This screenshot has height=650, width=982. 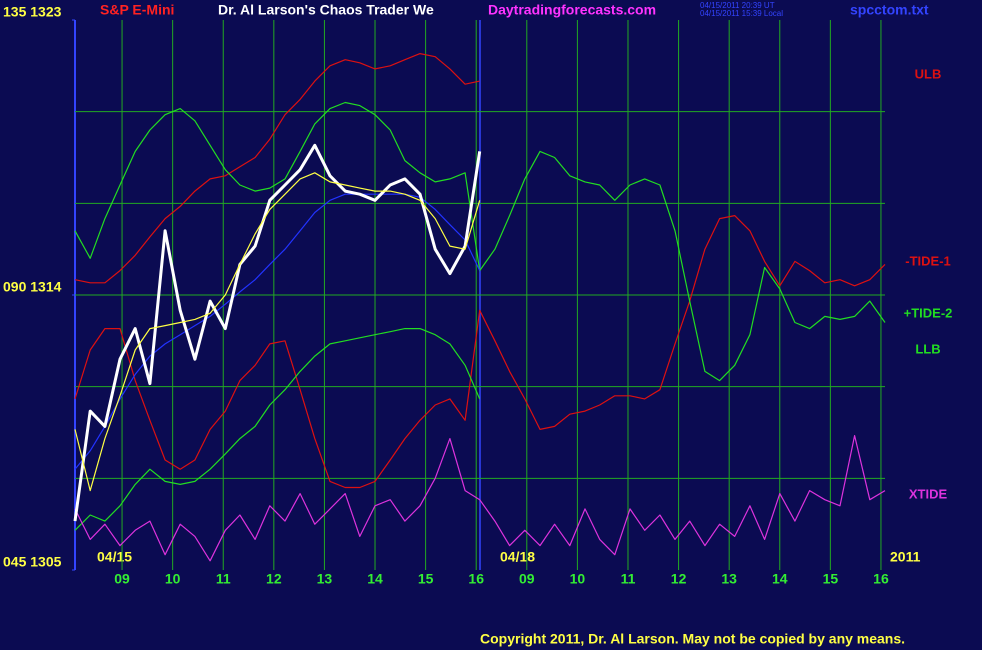 I want to click on legend-label: -TIDE-1, so click(x=928, y=260).